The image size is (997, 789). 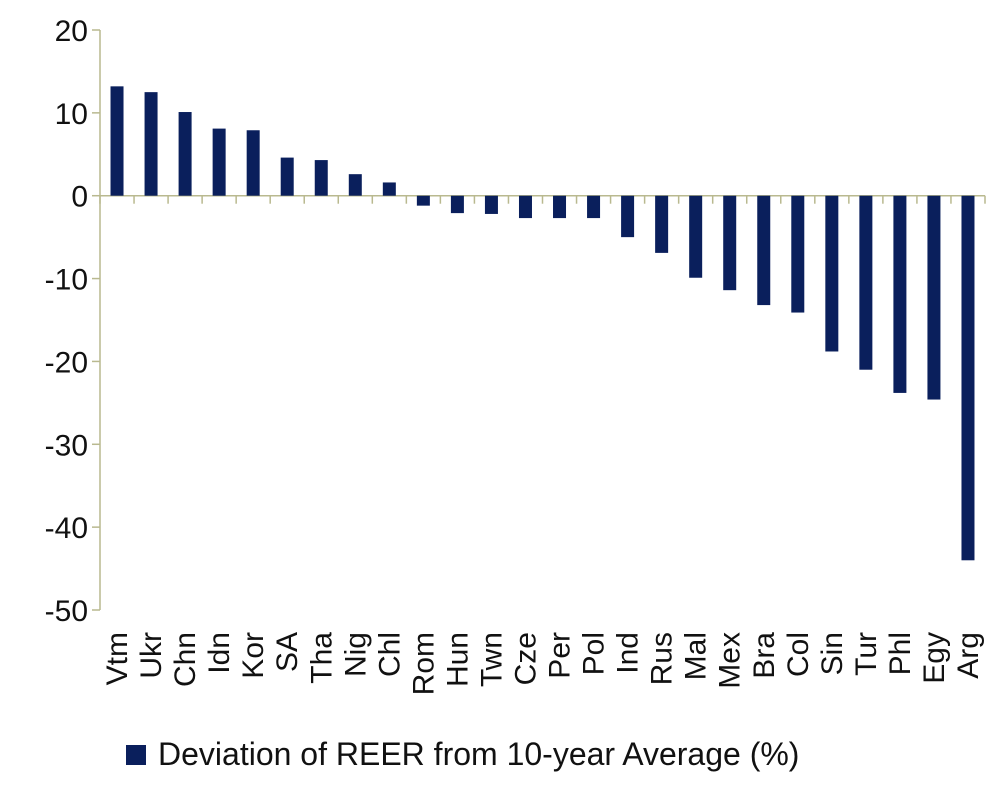 I want to click on x-tick-label: Col, so click(x=798, y=654).